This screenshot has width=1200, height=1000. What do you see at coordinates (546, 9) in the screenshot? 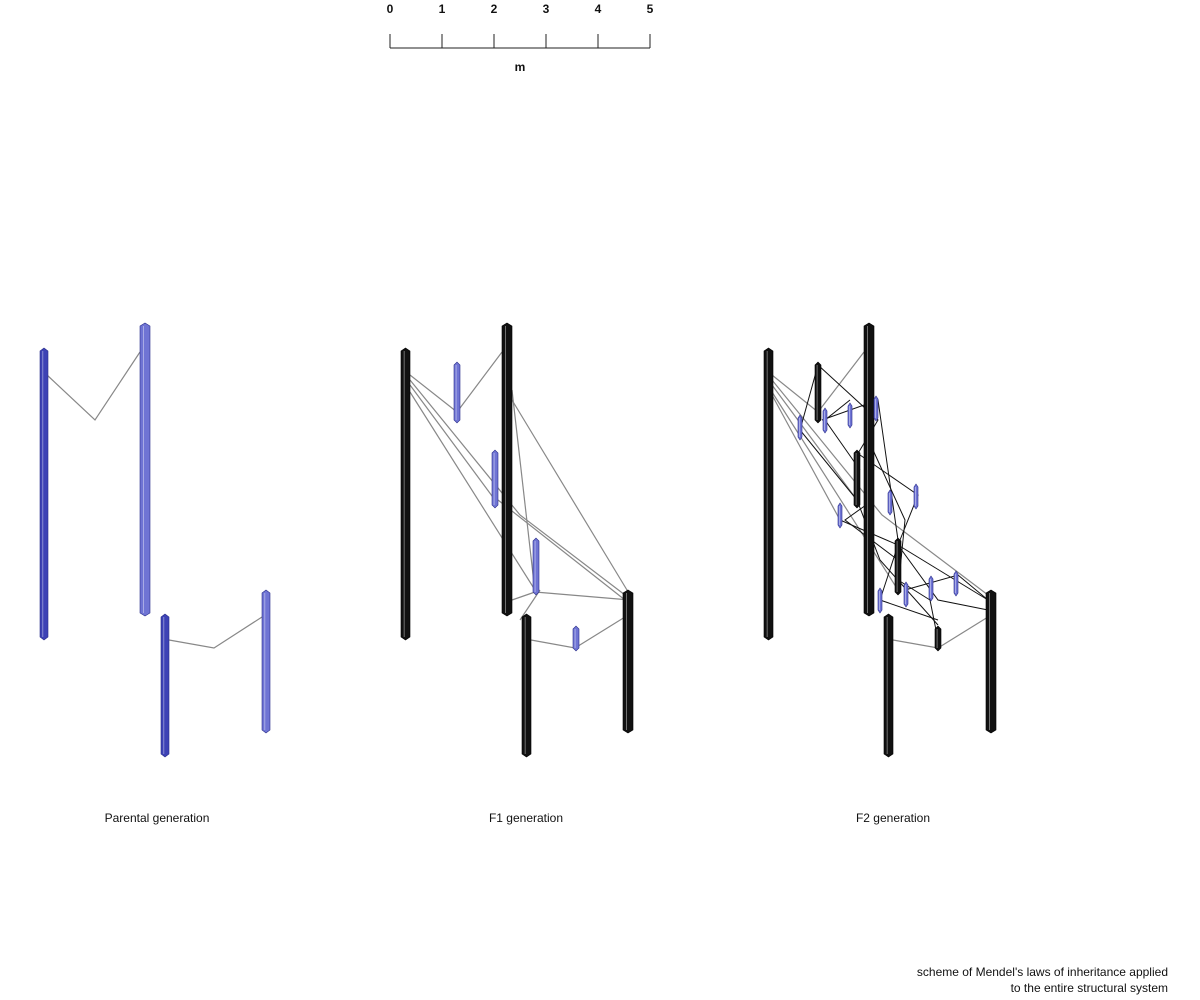
I see `scale-tick-label: 3` at bounding box center [546, 9].